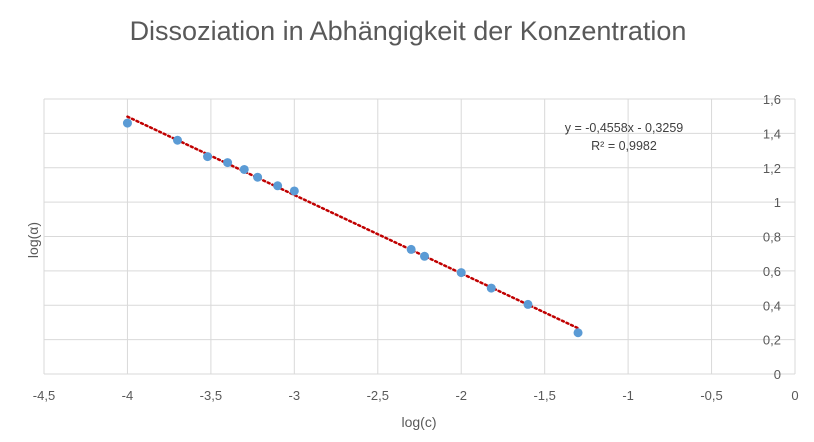  Describe the element at coordinates (772, 271) in the screenshot. I see `y-tick-label-3: 0,6` at that location.